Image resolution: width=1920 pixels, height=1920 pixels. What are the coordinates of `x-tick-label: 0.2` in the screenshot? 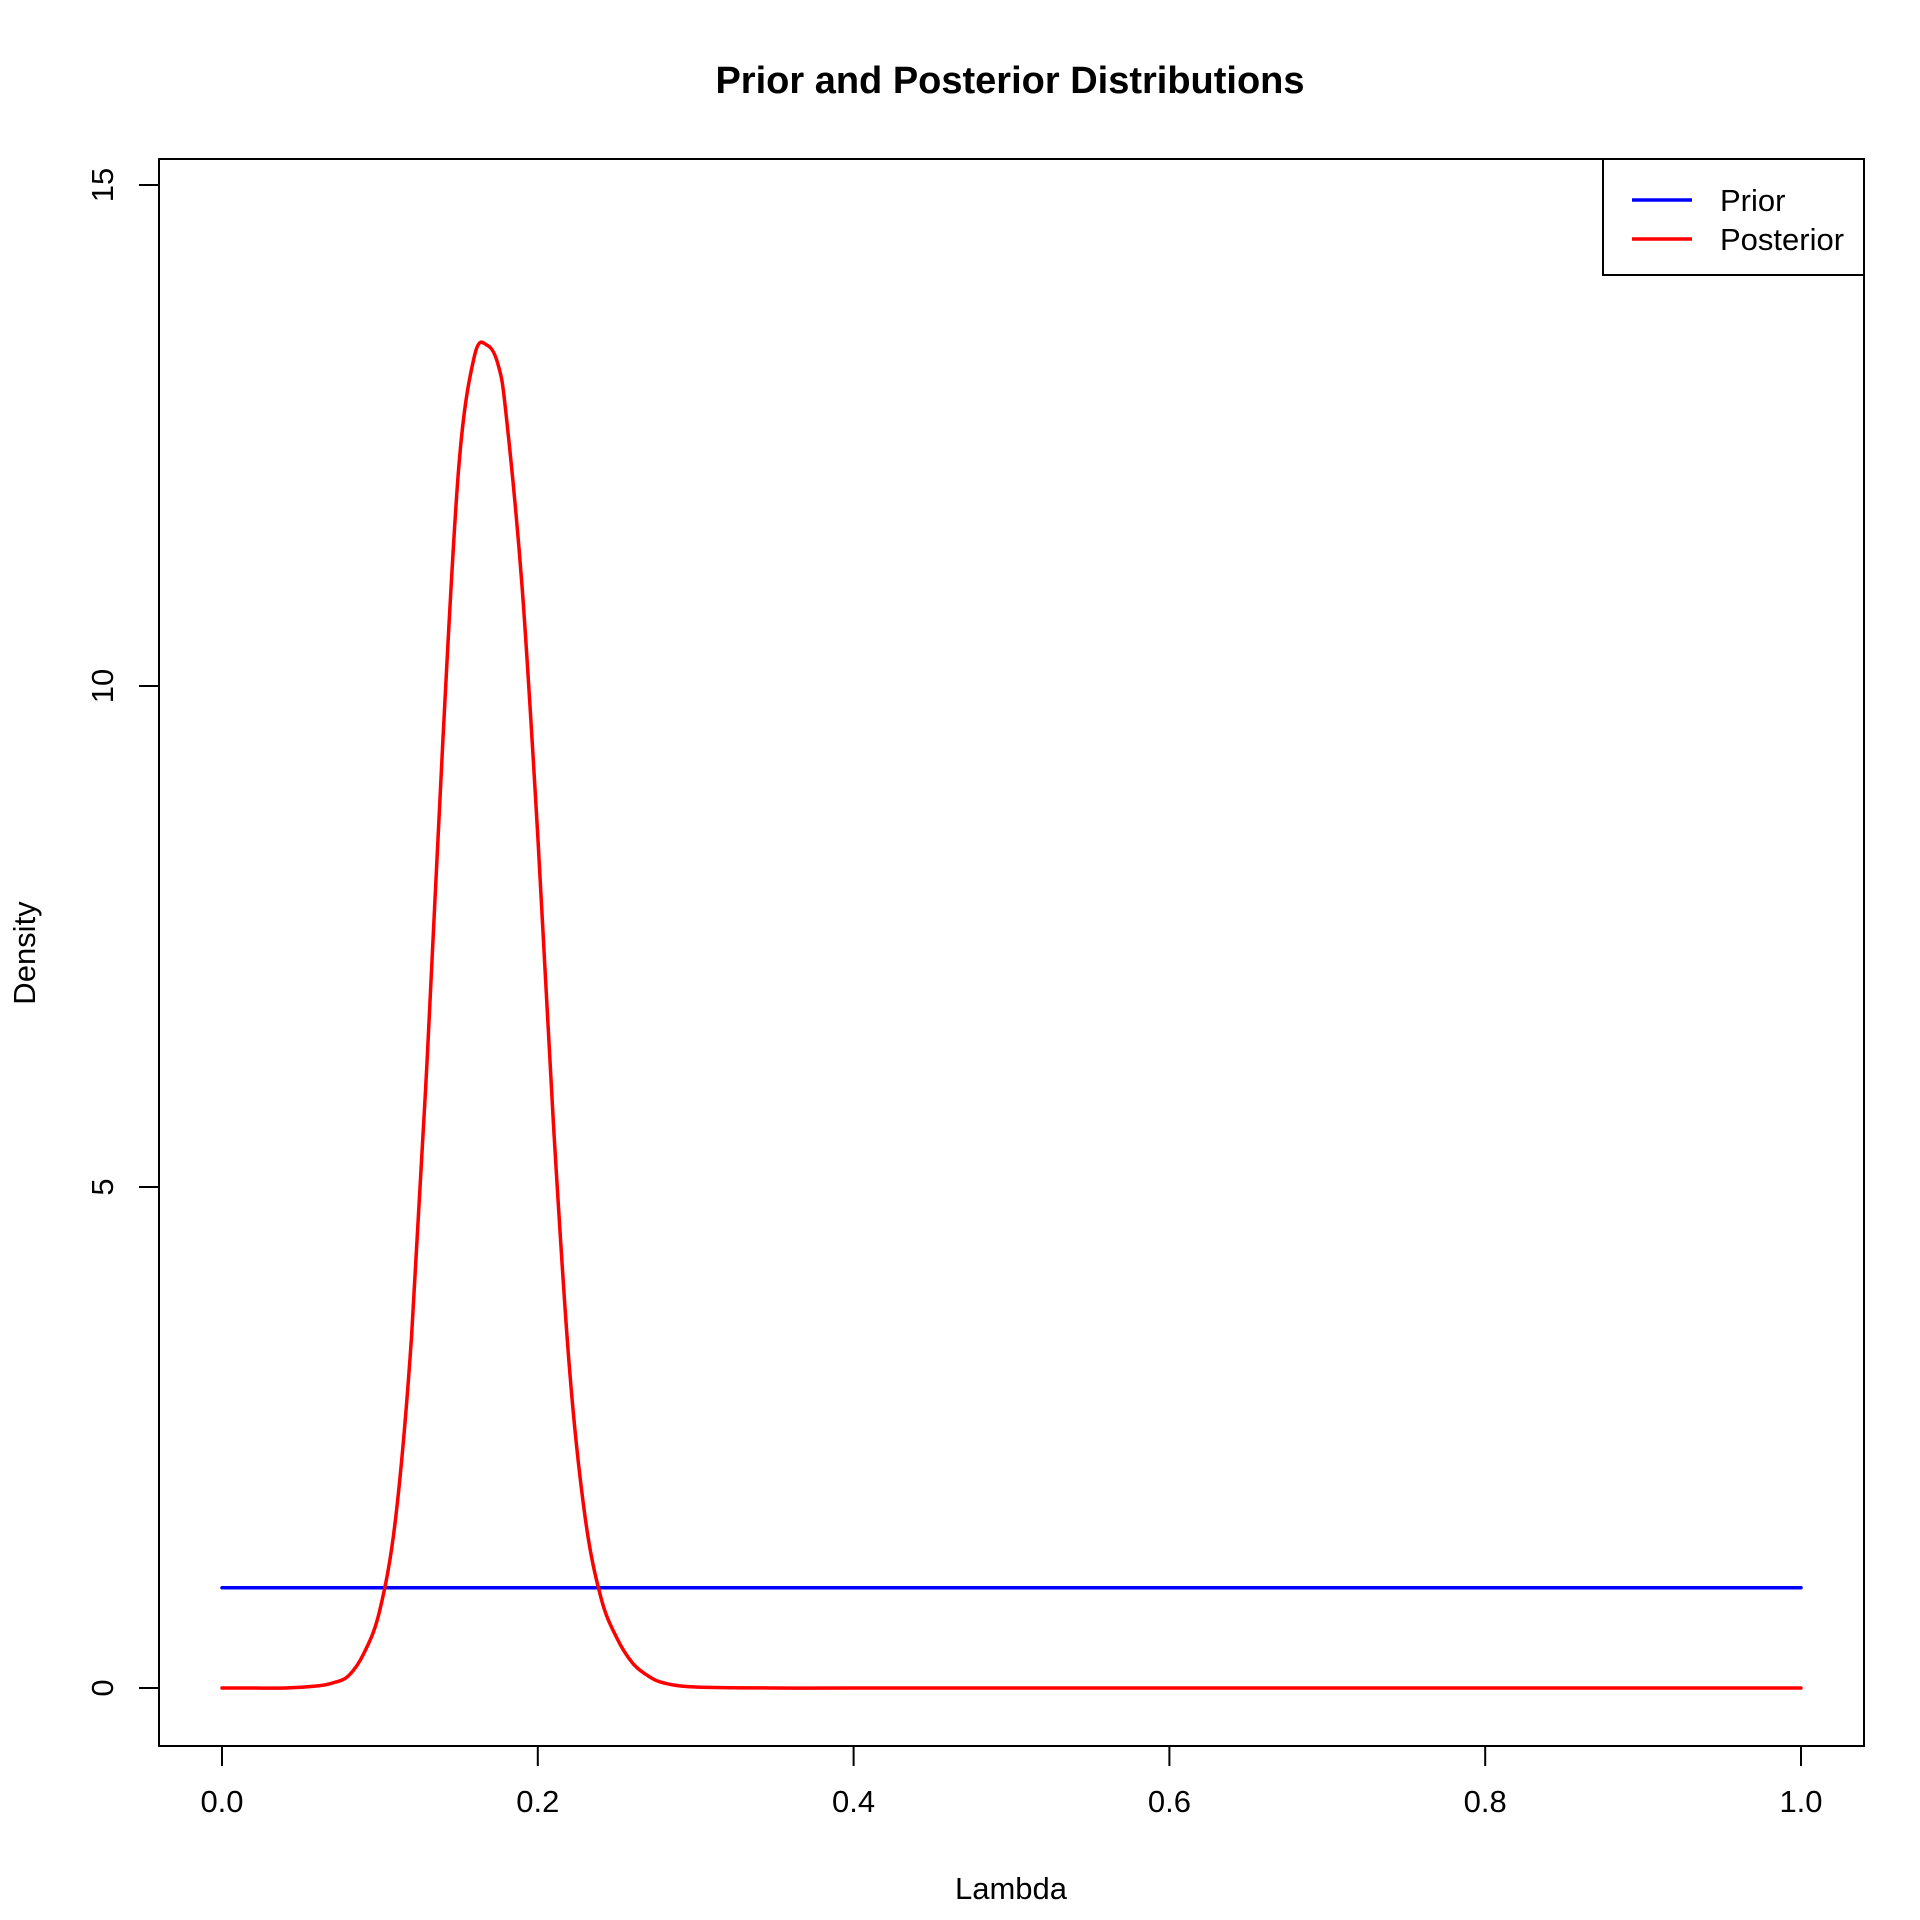 It's located at (537, 1801).